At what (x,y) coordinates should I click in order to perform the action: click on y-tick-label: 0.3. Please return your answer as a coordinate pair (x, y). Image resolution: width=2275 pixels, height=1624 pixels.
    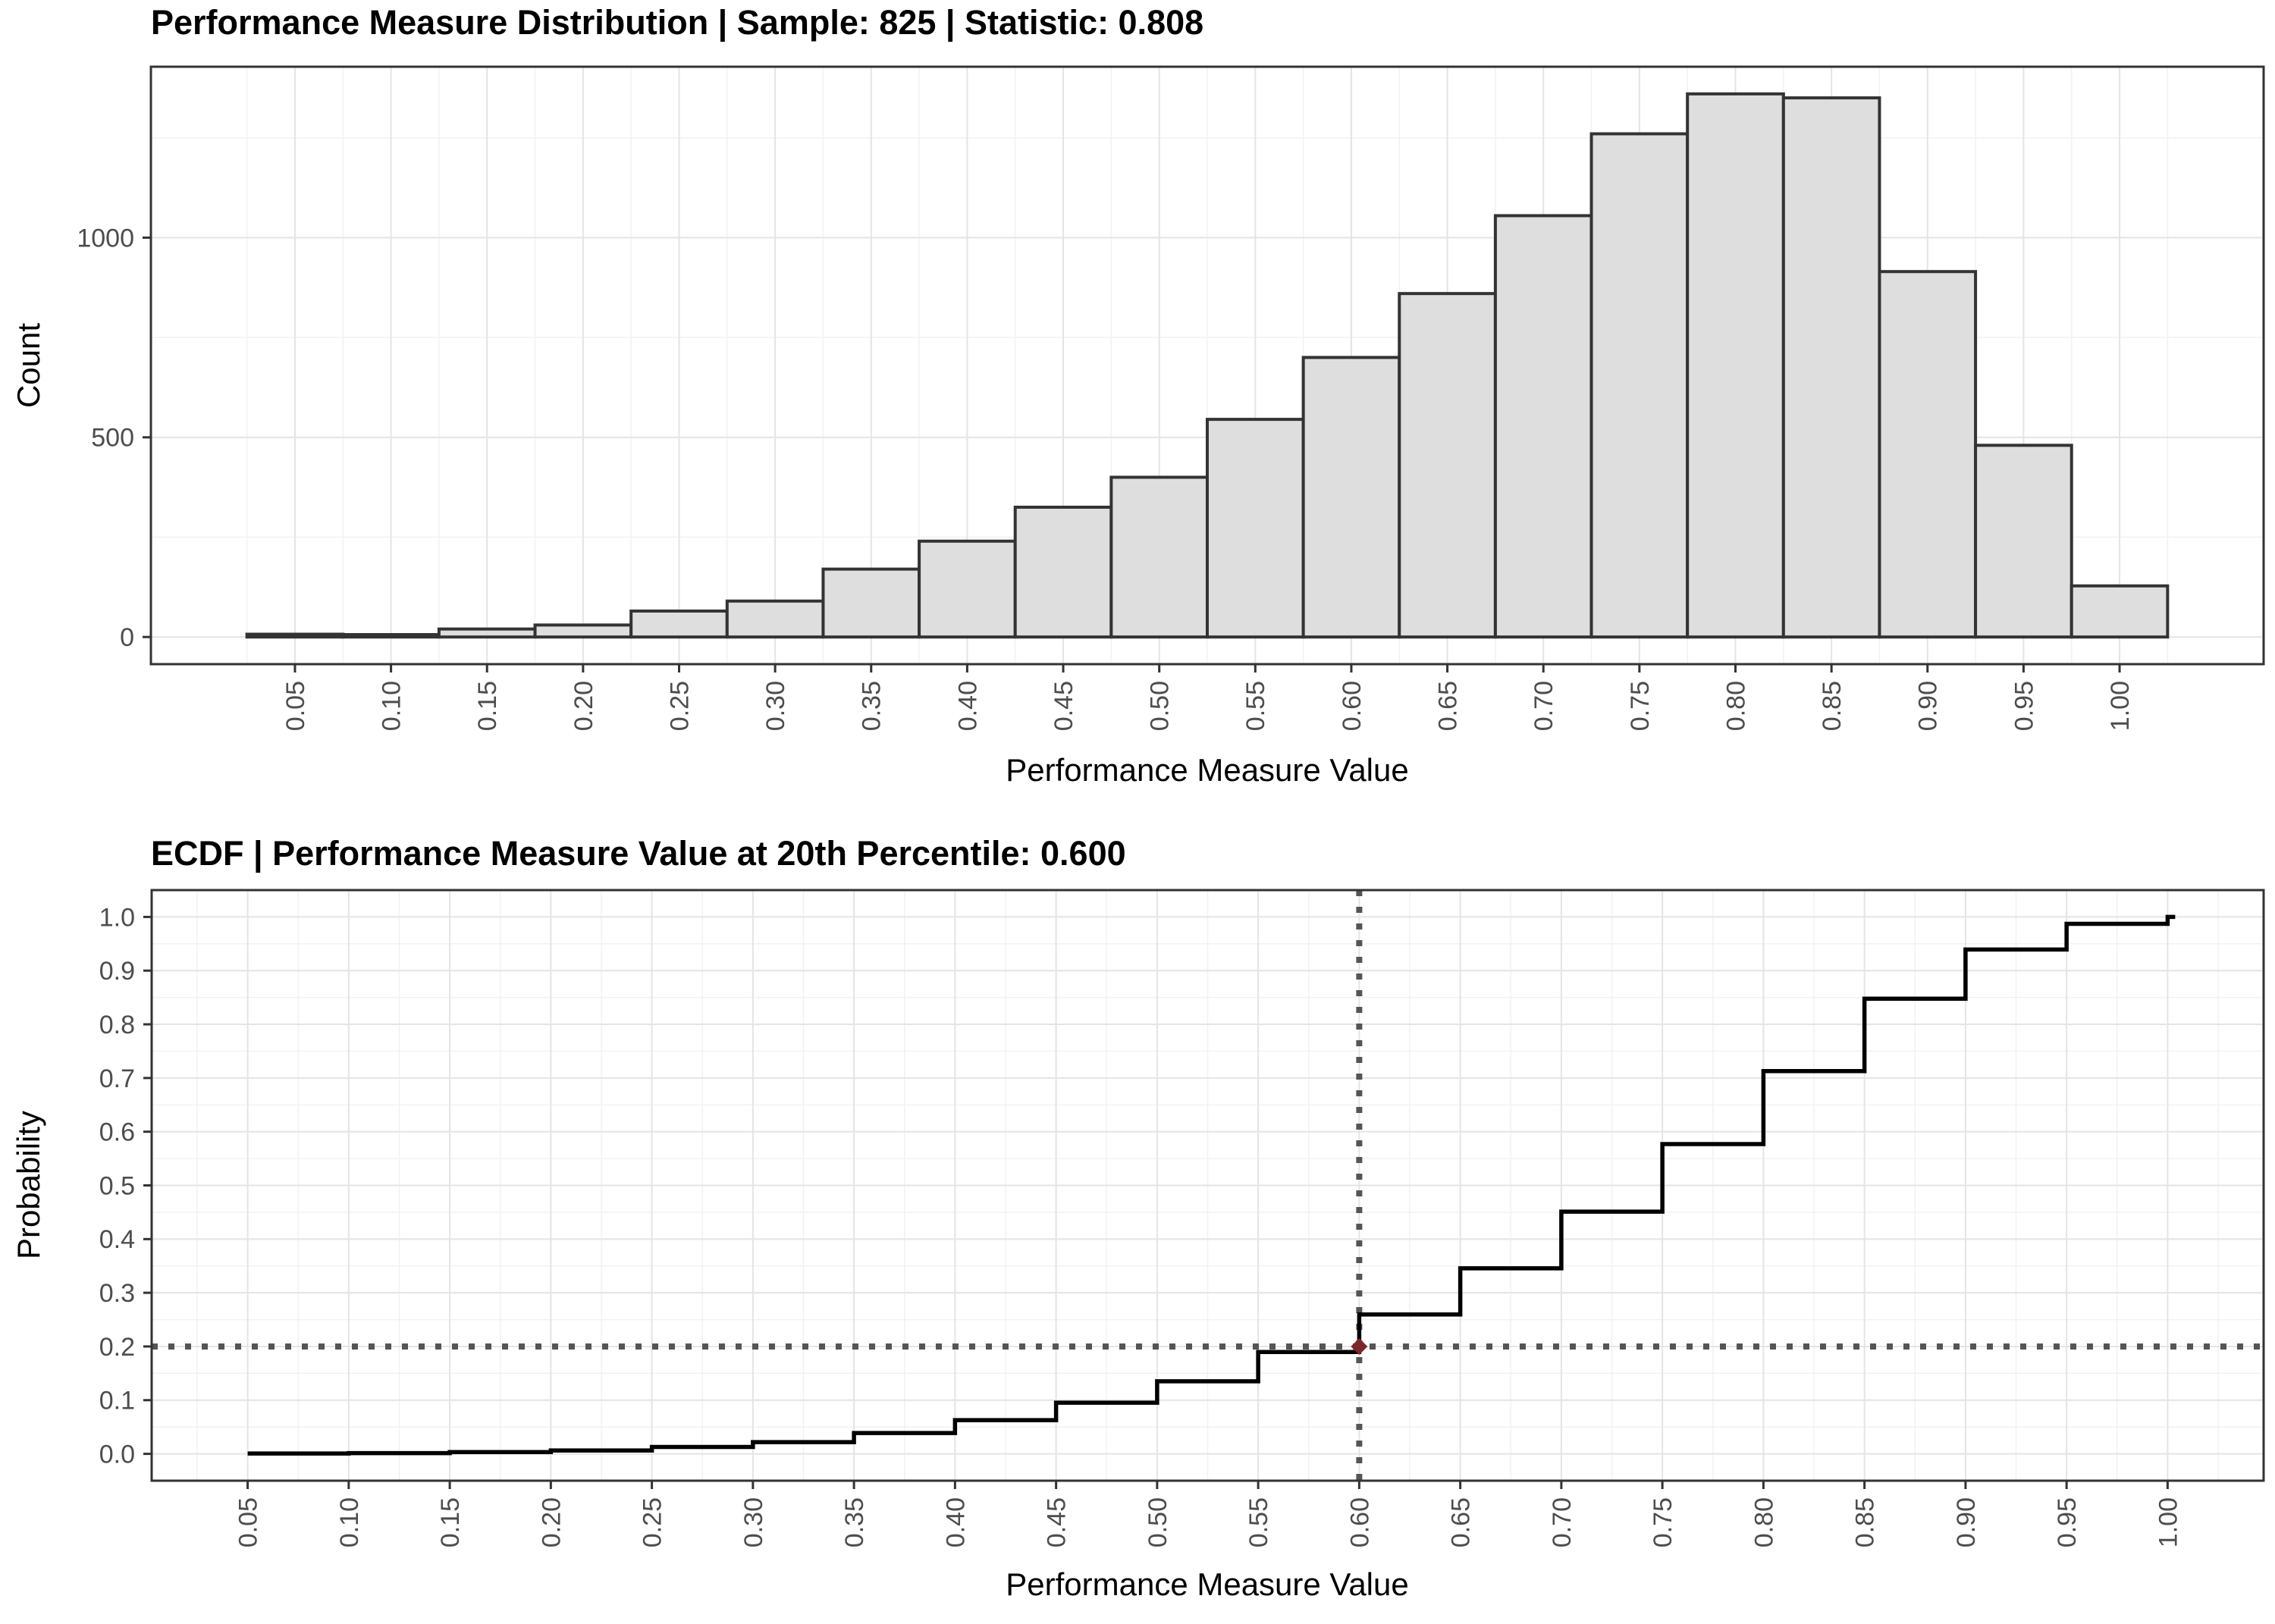
    Looking at the image, I should click on (117, 1293).